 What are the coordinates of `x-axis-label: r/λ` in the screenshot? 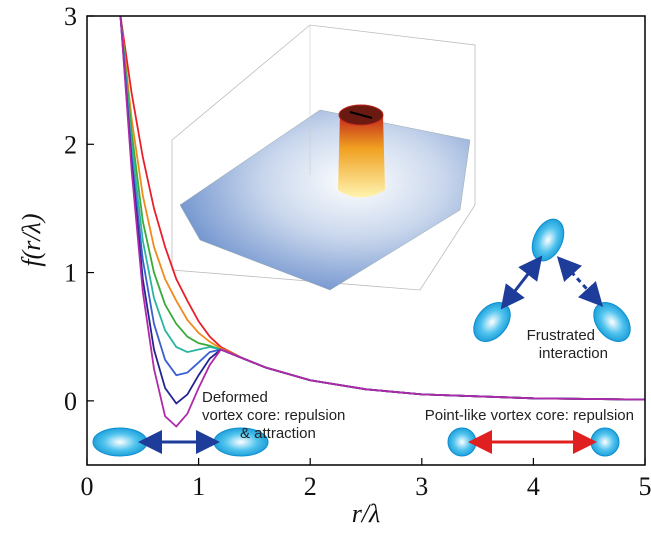 It's located at (366, 513).